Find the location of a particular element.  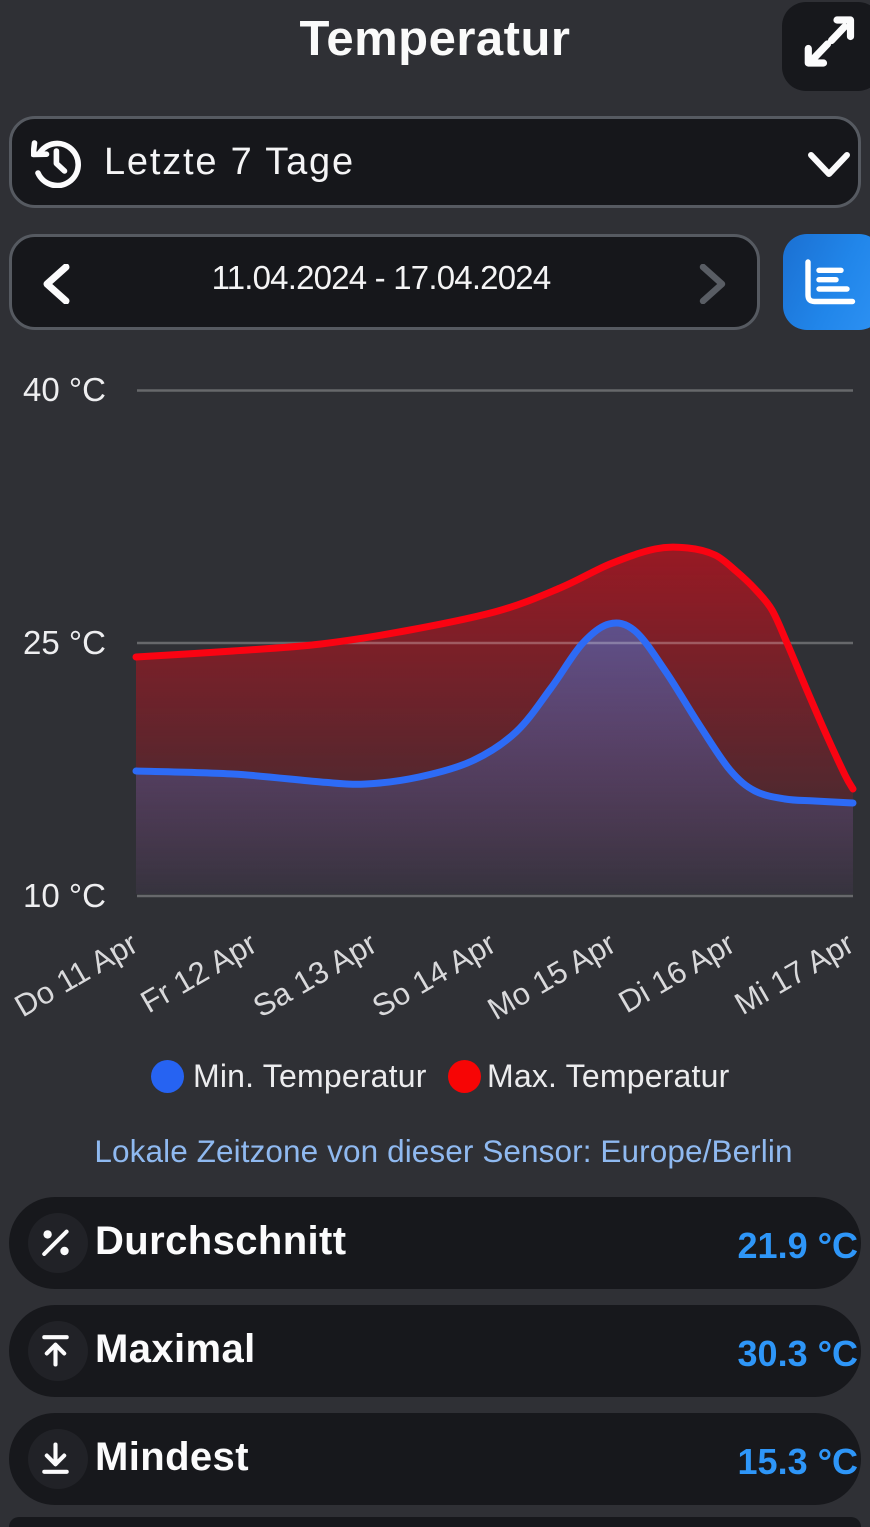

svg-text: 25 °C is located at coordinates (64, 642).